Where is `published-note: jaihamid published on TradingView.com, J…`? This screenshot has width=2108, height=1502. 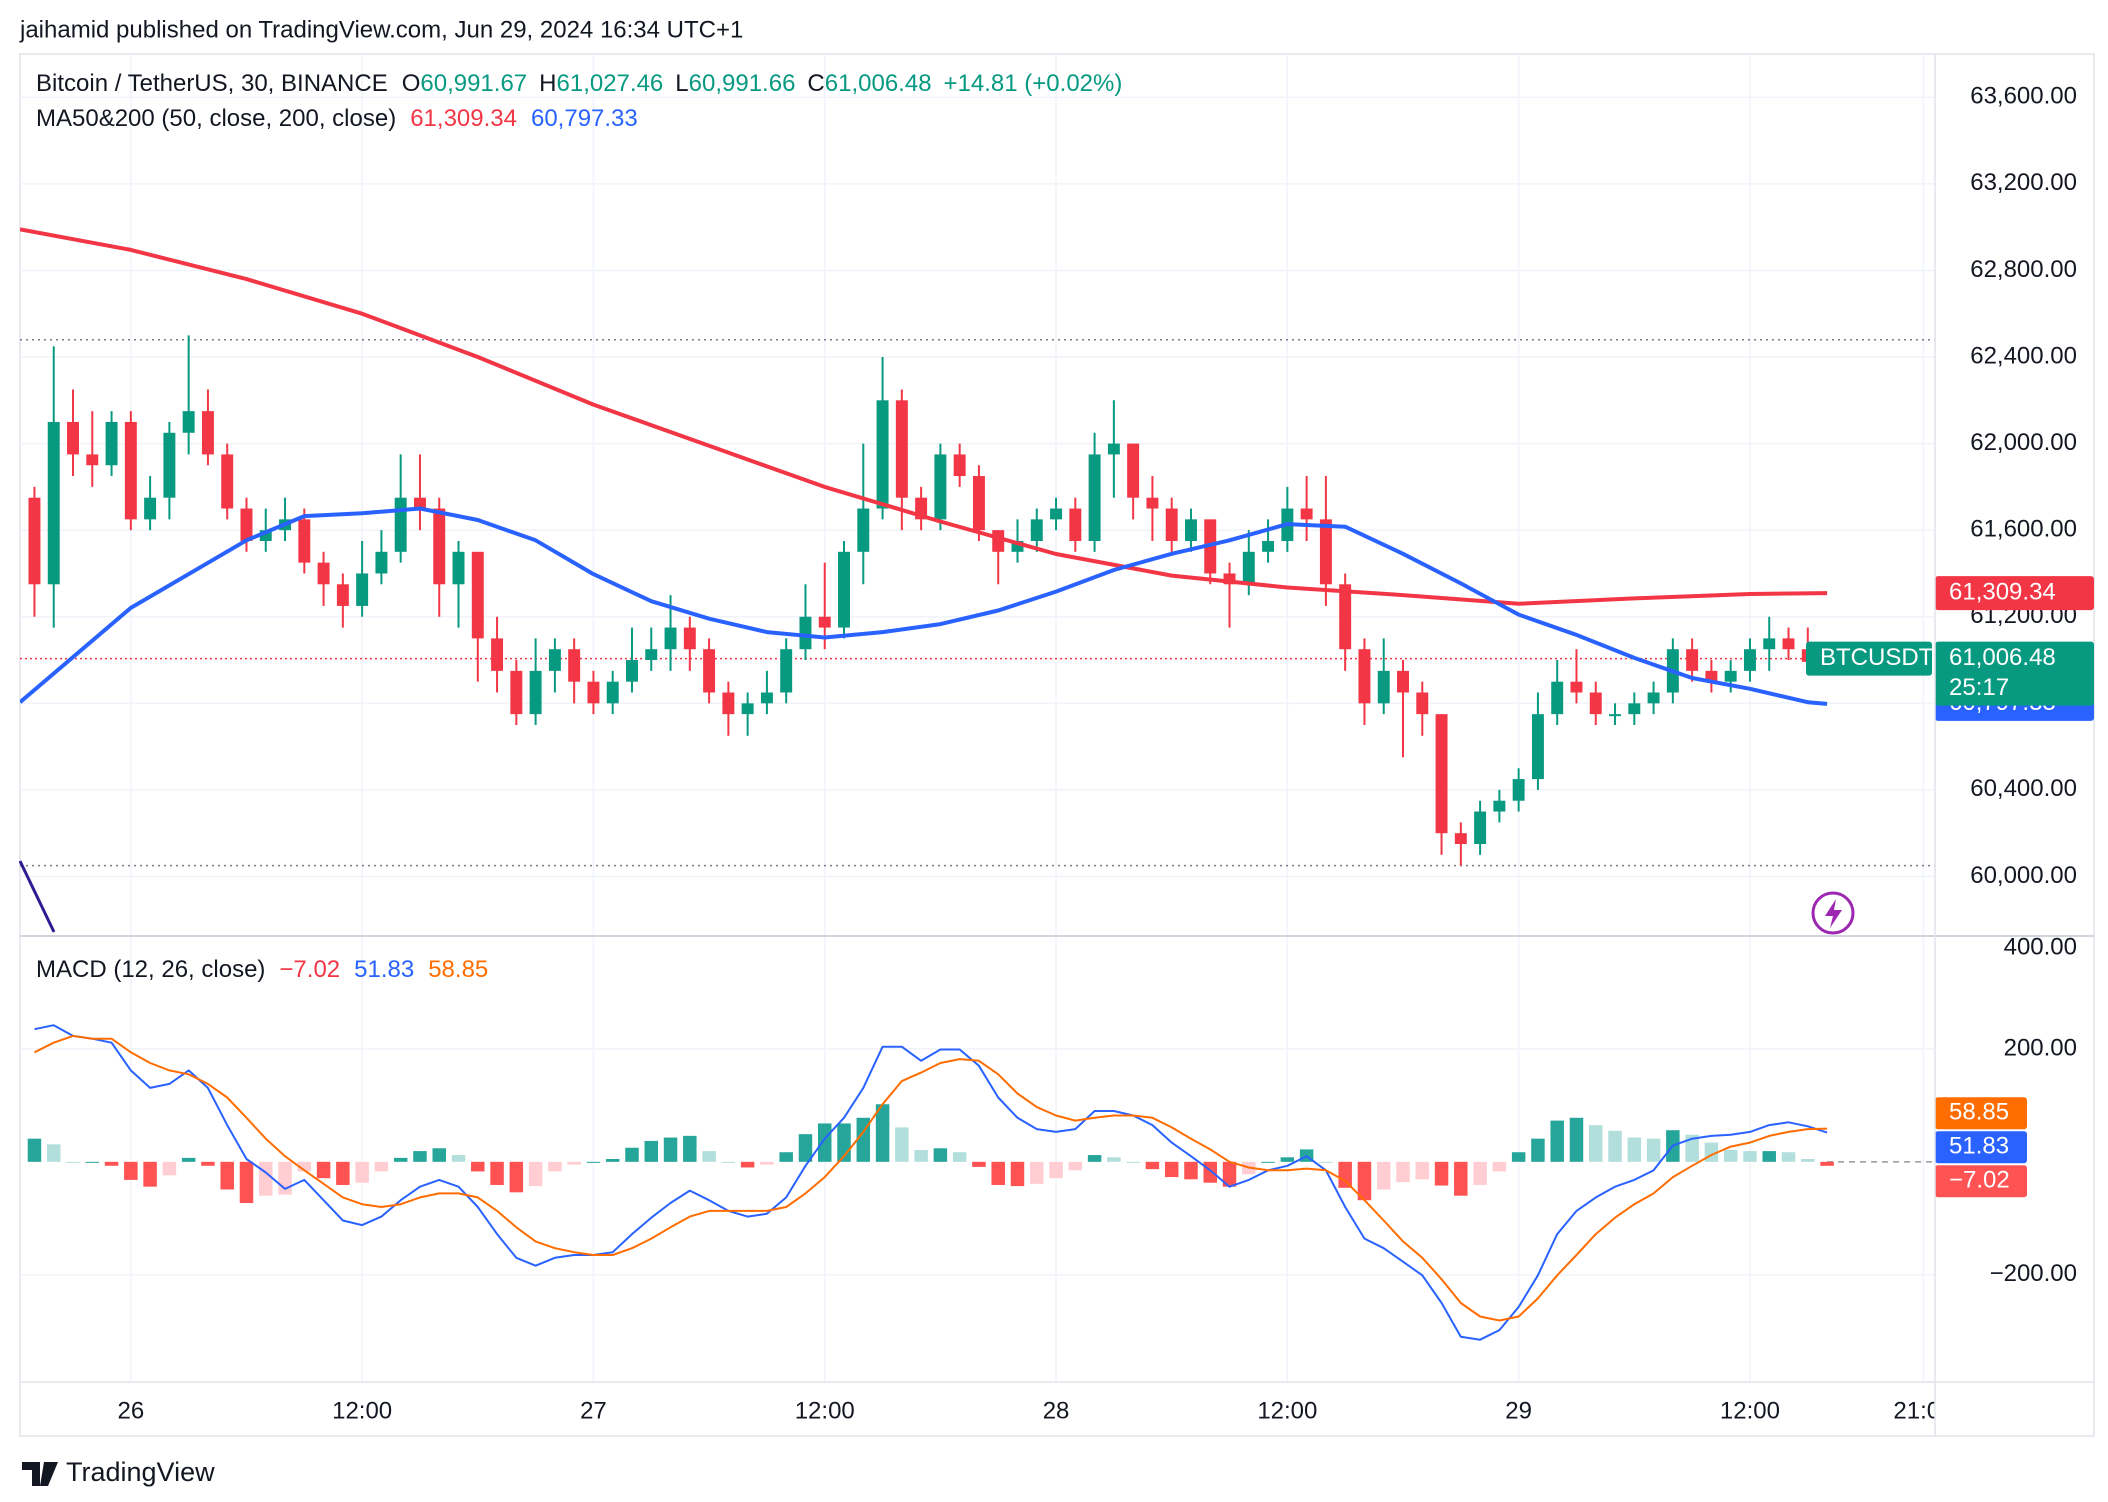
published-note: jaihamid published on TradingView.com, J… is located at coordinates (381, 29).